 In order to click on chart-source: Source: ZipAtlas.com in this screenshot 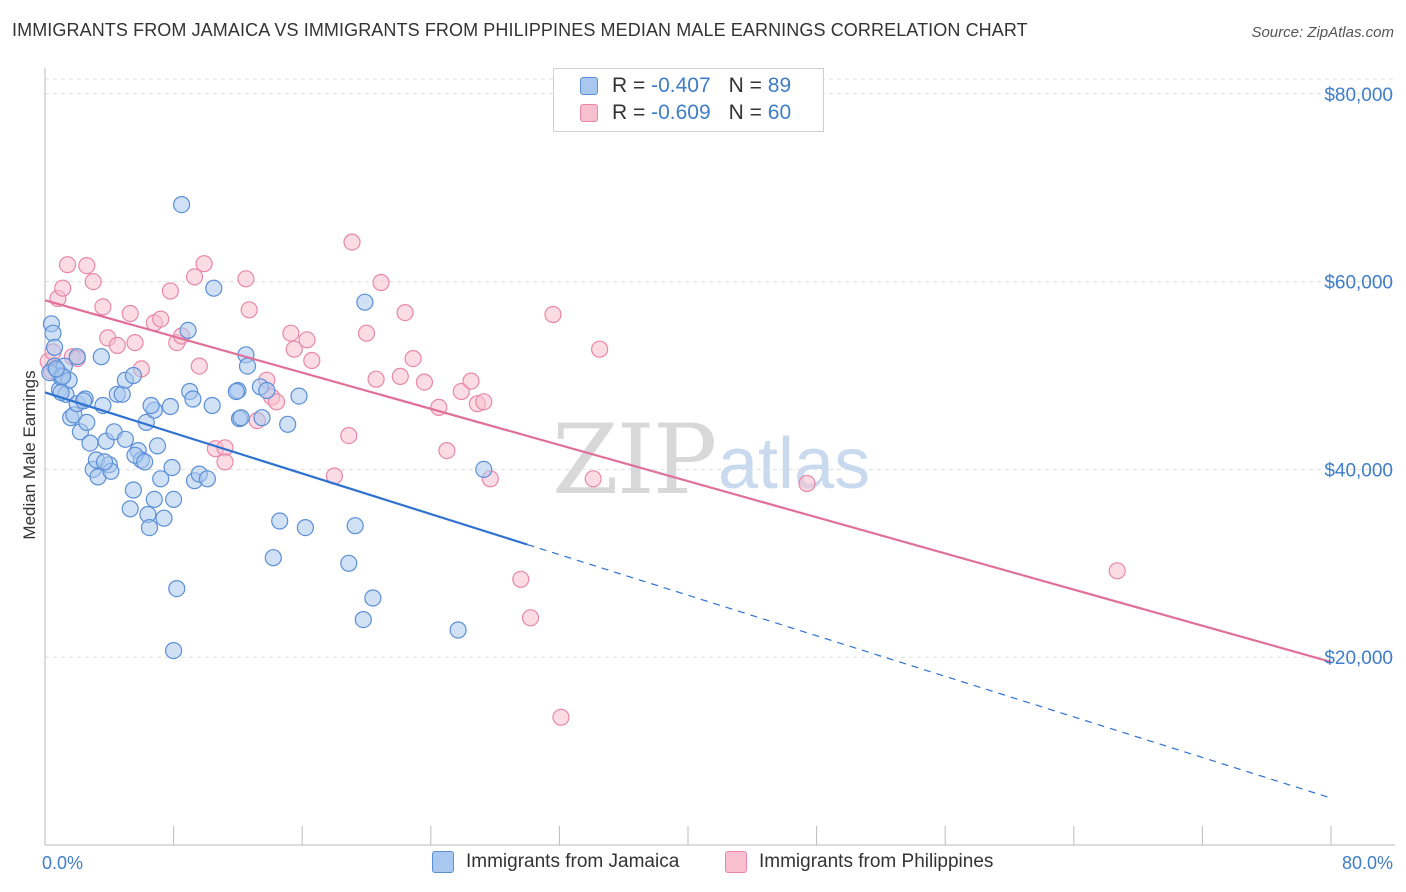, I will do `click(1322, 32)`.